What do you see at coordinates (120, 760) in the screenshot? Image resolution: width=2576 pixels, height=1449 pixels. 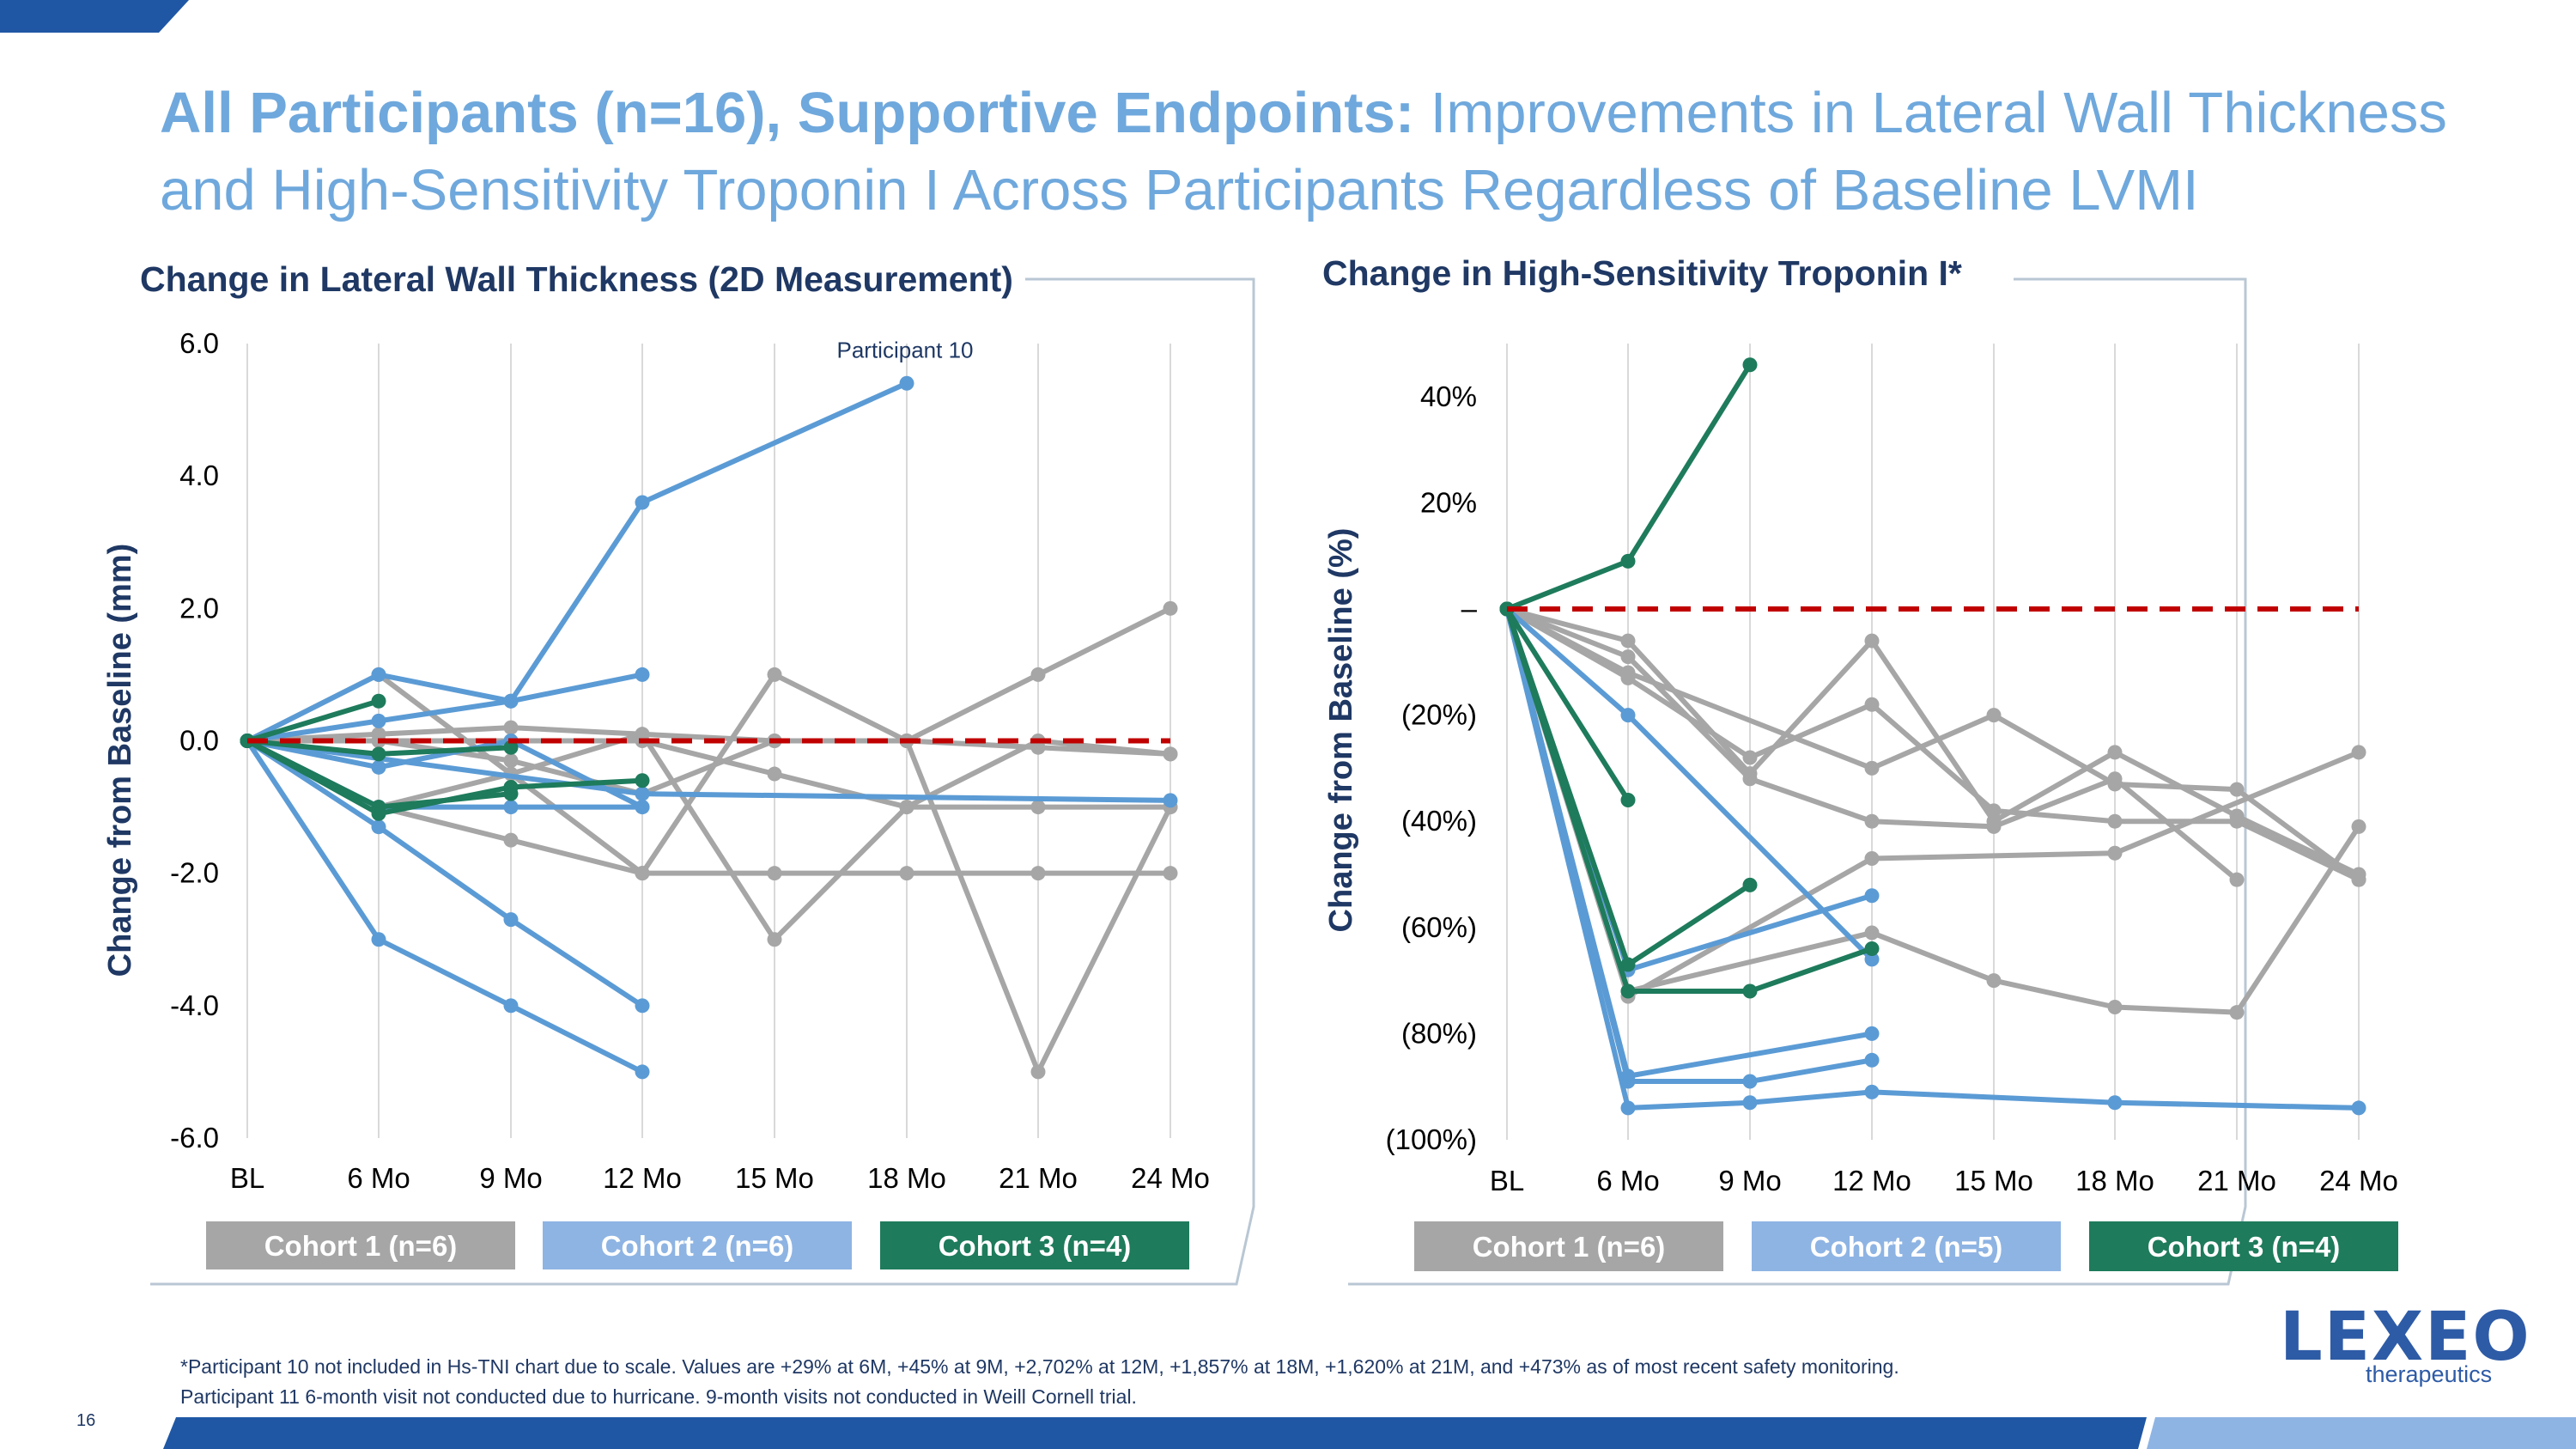 I see `y-axis-label: Change from Baseline (mm)` at bounding box center [120, 760].